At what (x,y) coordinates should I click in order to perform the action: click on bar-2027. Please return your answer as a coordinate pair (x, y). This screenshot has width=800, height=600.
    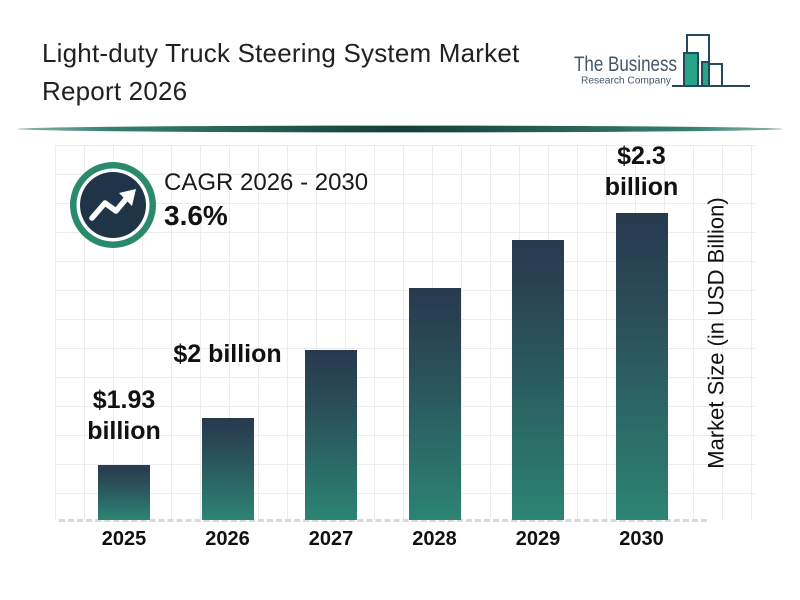
    Looking at the image, I should click on (331, 435).